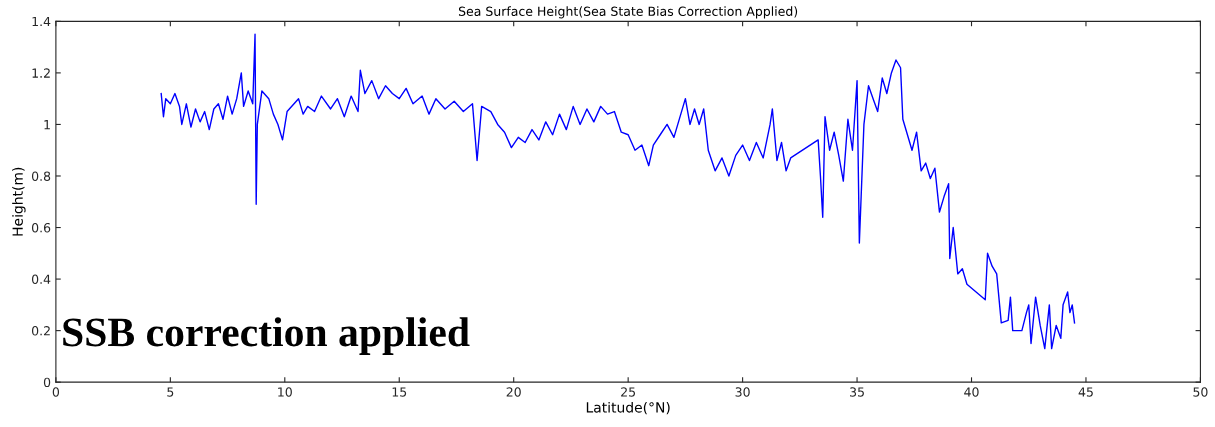 The width and height of the screenshot is (1215, 427). I want to click on y-tick-label: 0, so click(47, 382).